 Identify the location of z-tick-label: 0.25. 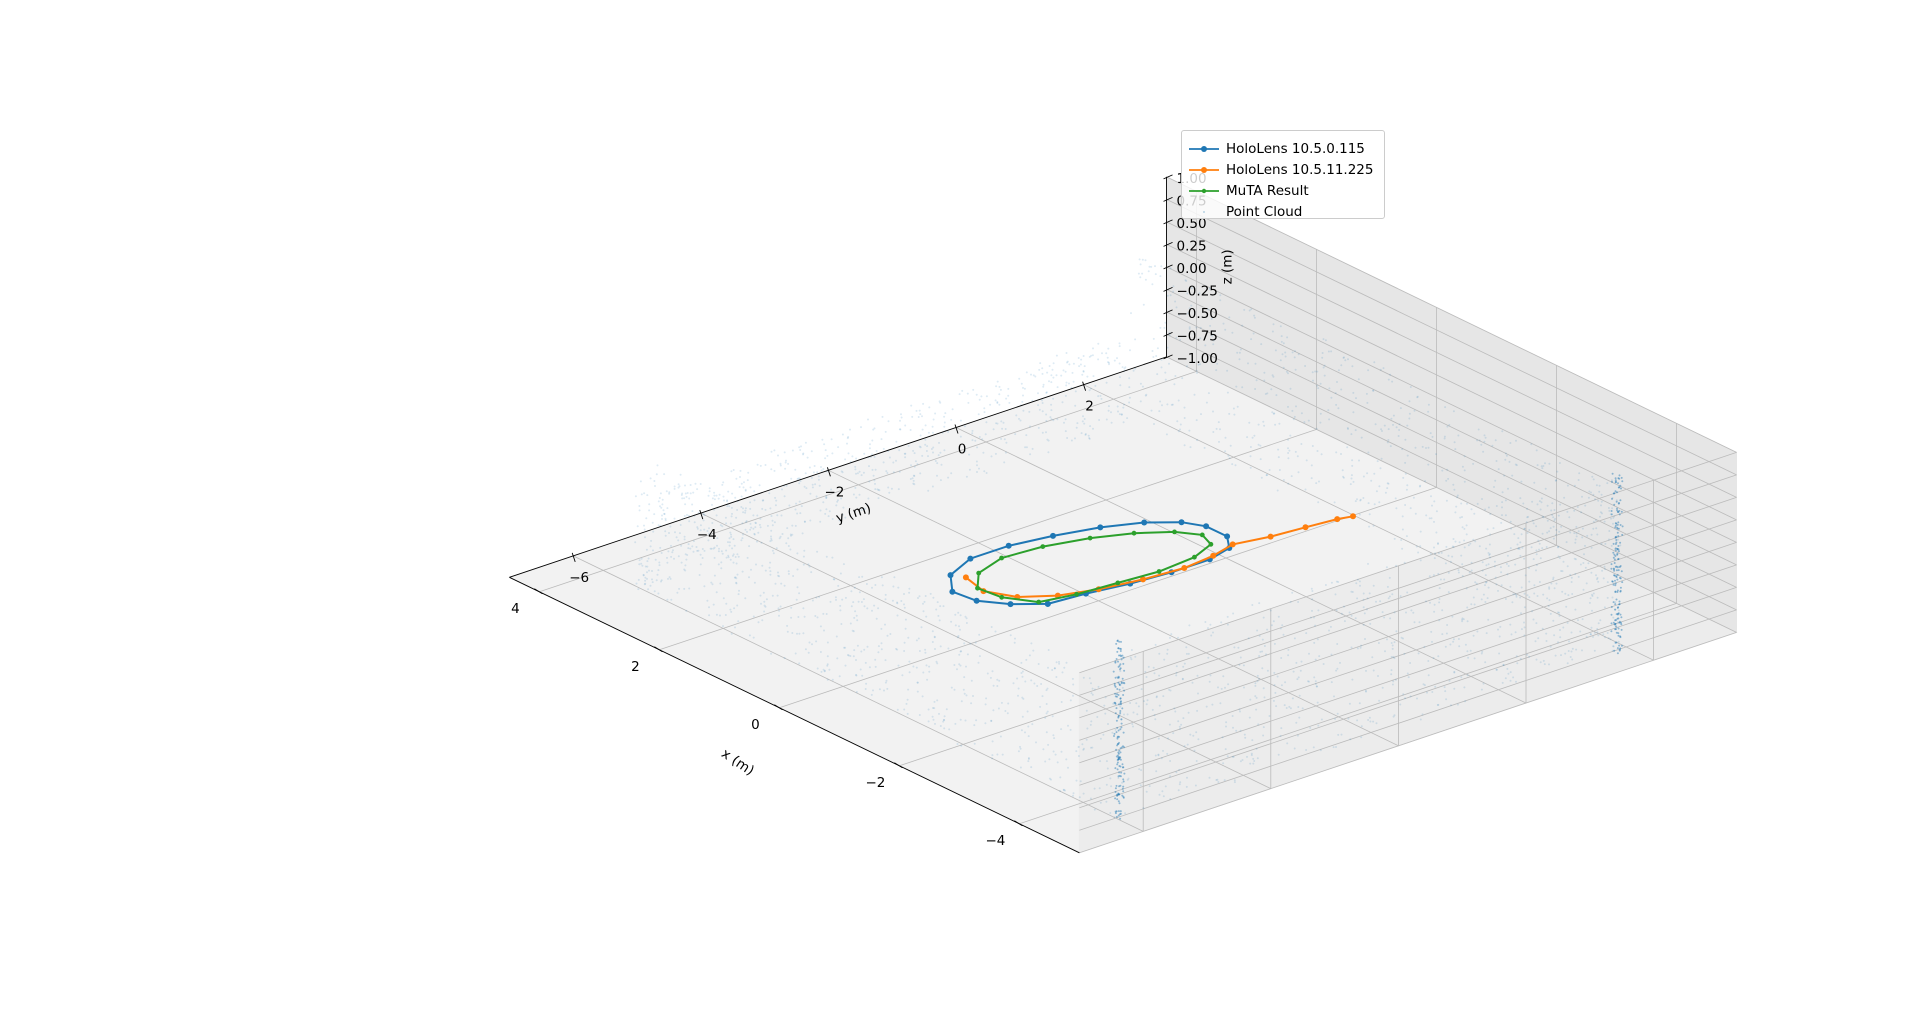
(1192, 246).